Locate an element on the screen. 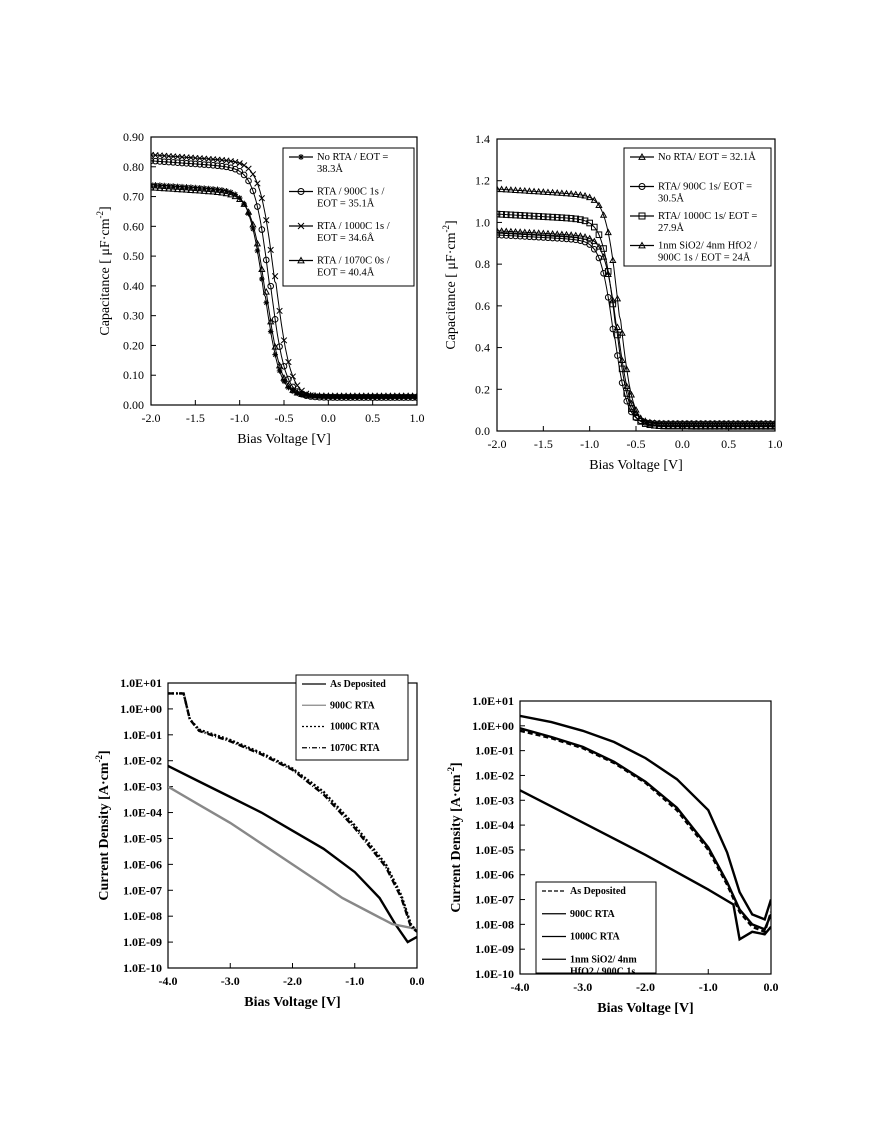 This screenshot has height=1140, width=876. y-tick-label: 1.0E-02 is located at coordinates (494, 775).